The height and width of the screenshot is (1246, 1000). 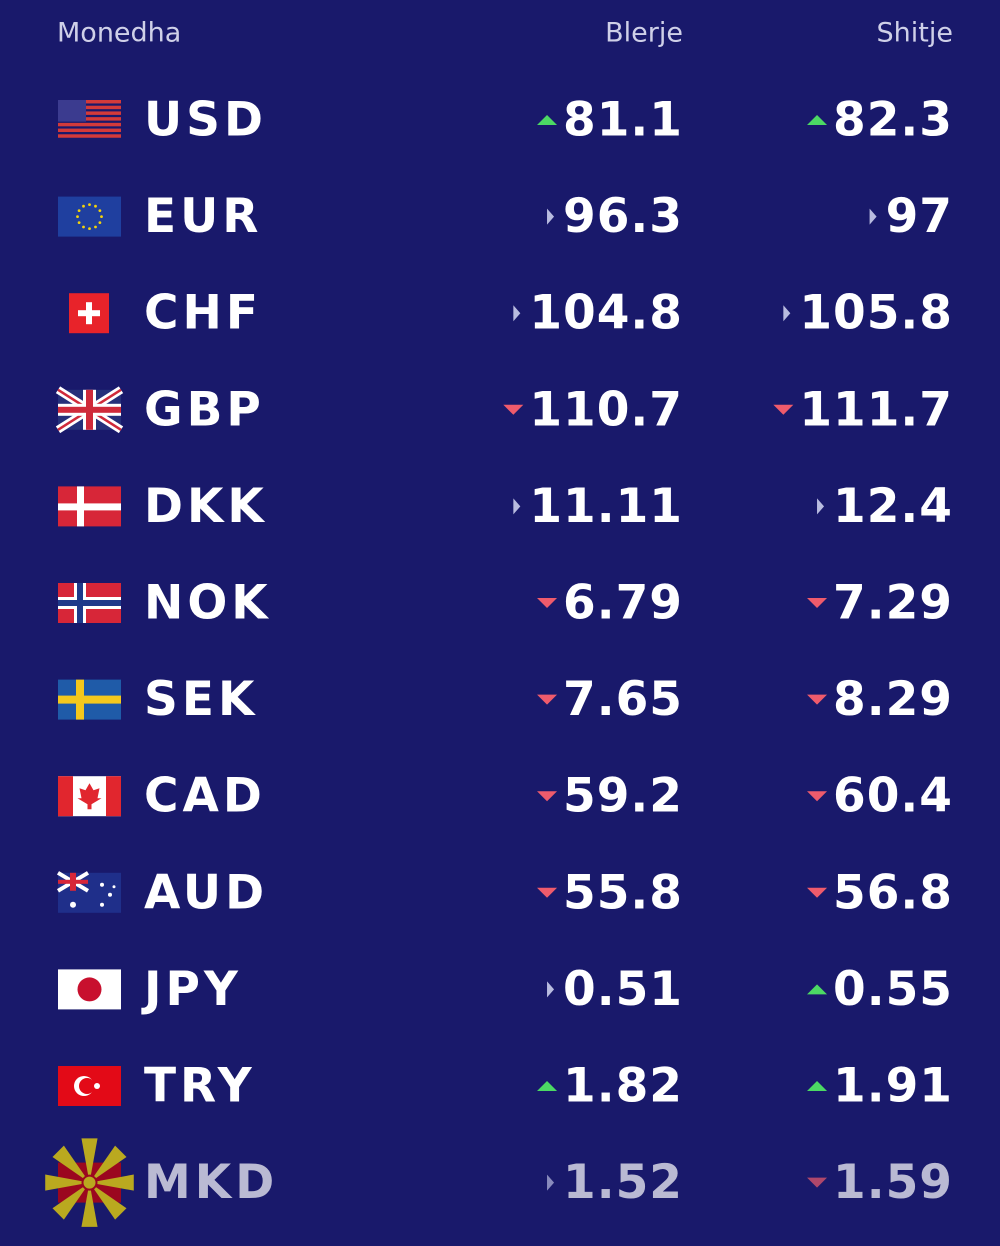 I want to click on currency-row: GBP 110.7 111.7, so click(x=504, y=409).